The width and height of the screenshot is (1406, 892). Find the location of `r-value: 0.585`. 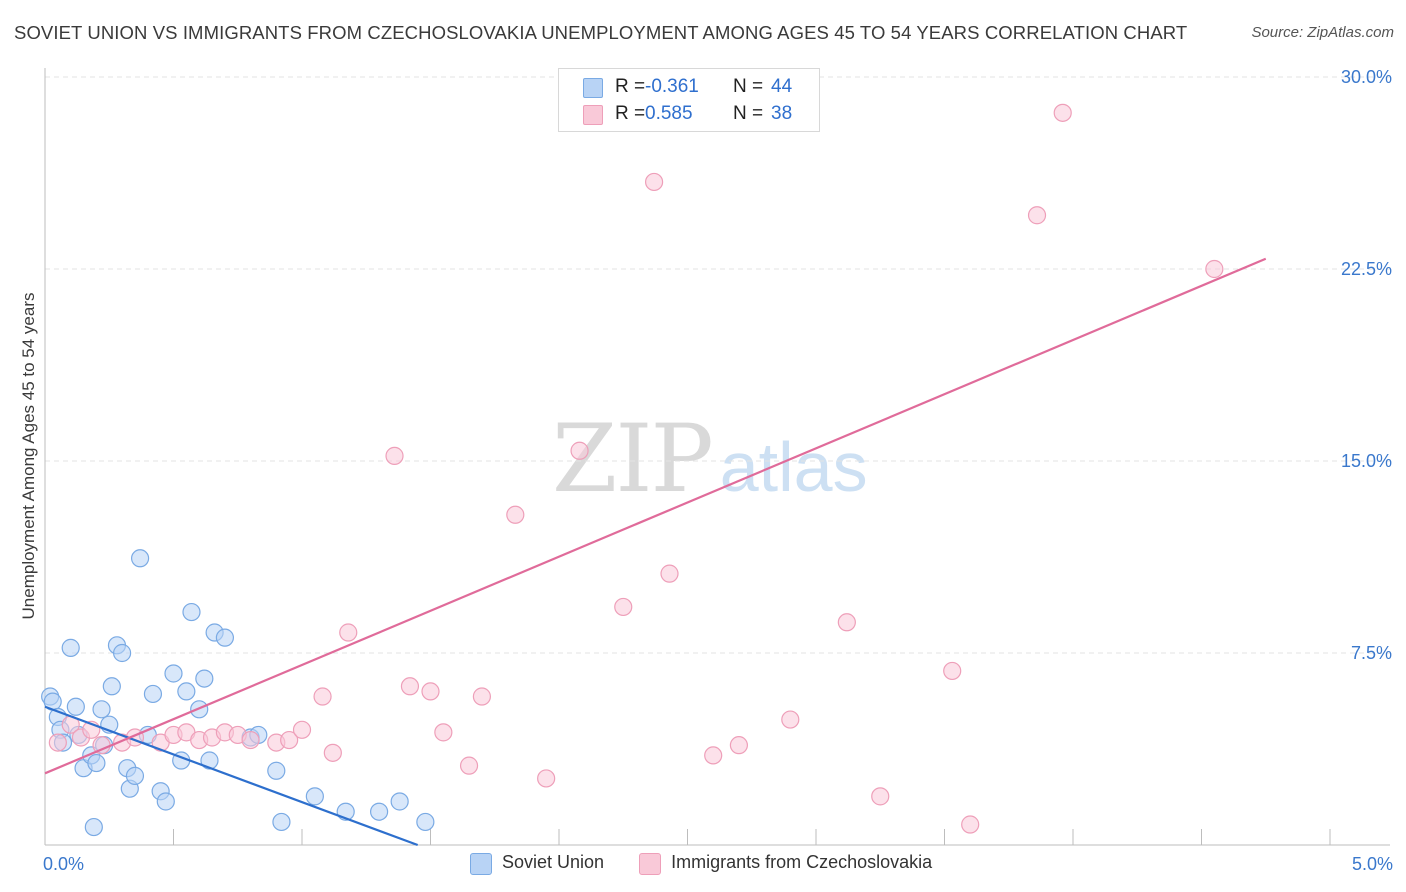

r-value: 0.585 is located at coordinates (669, 113).